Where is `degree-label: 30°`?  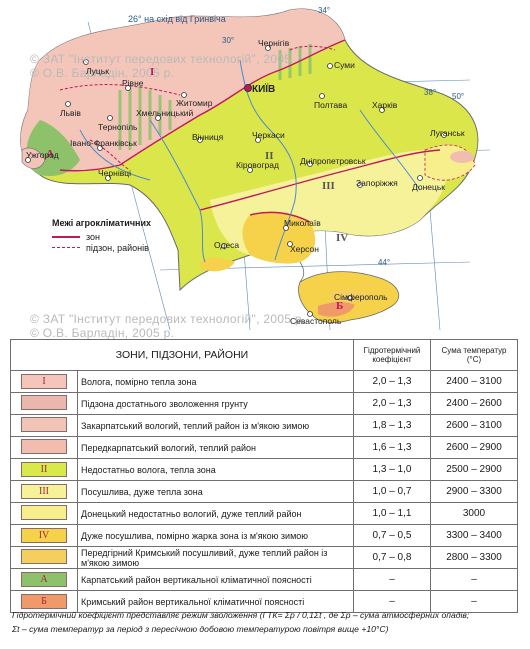
degree-label: 30° is located at coordinates (228, 40).